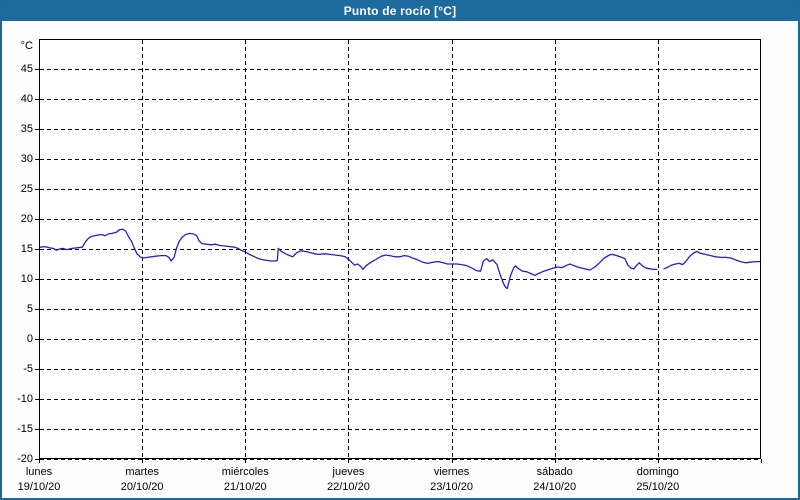 The image size is (800, 500). What do you see at coordinates (29, 338) in the screenshot?
I see `y-tick-label: 0` at bounding box center [29, 338].